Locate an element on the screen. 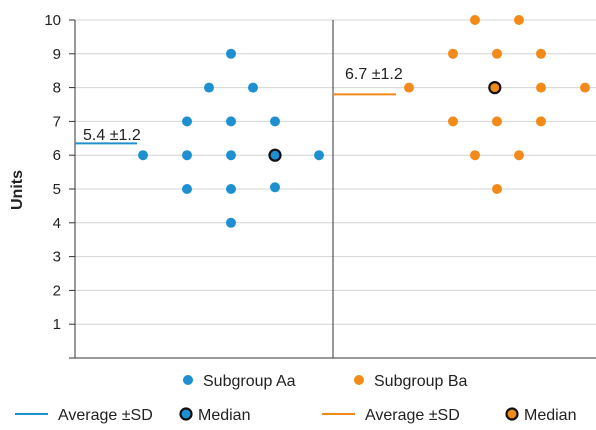  y-tick-label: 6 is located at coordinates (57, 155).